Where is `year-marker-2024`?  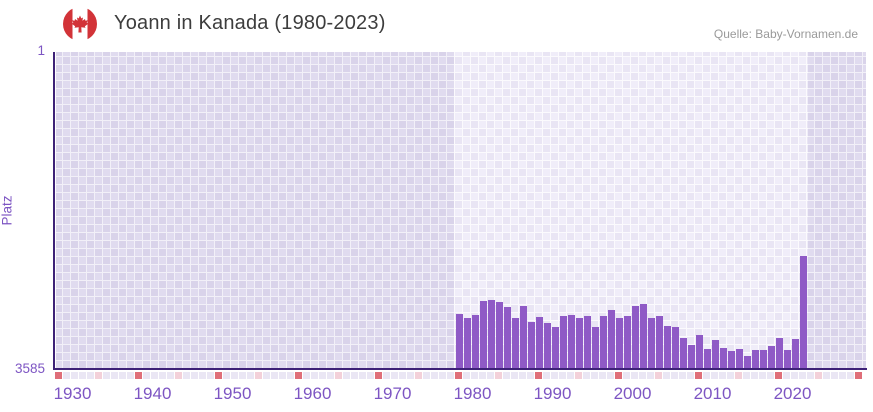 year-marker-2024 is located at coordinates (810, 375).